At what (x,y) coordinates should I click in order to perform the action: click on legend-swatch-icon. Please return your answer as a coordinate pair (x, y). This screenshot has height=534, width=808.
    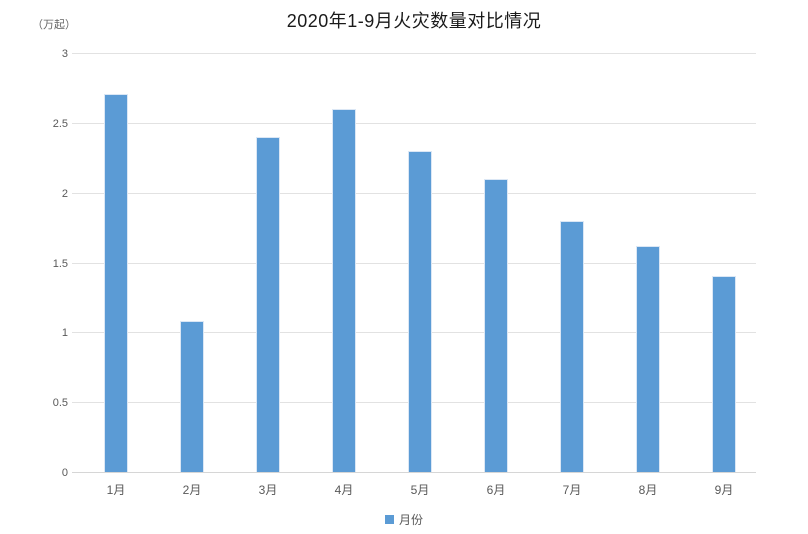
    Looking at the image, I should click on (389, 519).